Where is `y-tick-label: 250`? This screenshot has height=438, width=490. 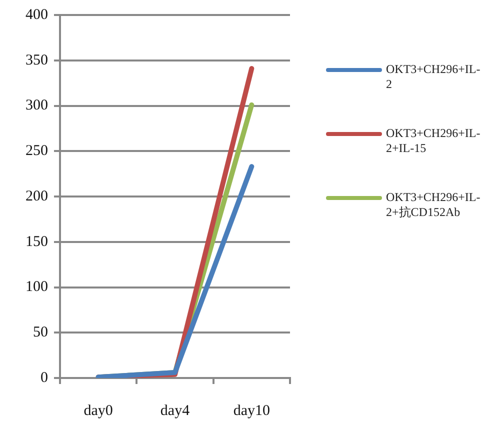
y-tick-label: 250 is located at coordinates (37, 151).